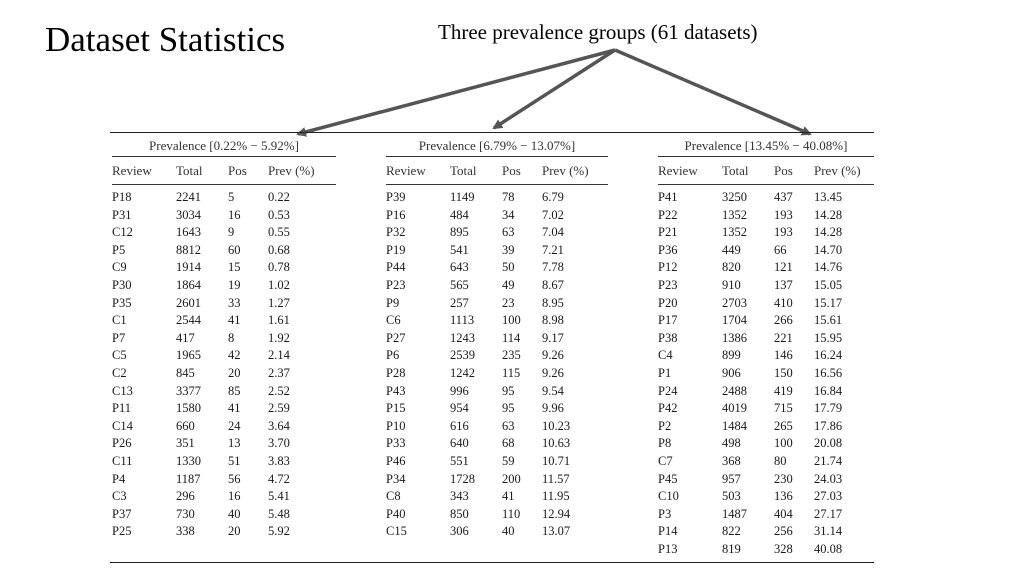 The image size is (1024, 576). I want to click on review-id-cell: C8, so click(393, 496).